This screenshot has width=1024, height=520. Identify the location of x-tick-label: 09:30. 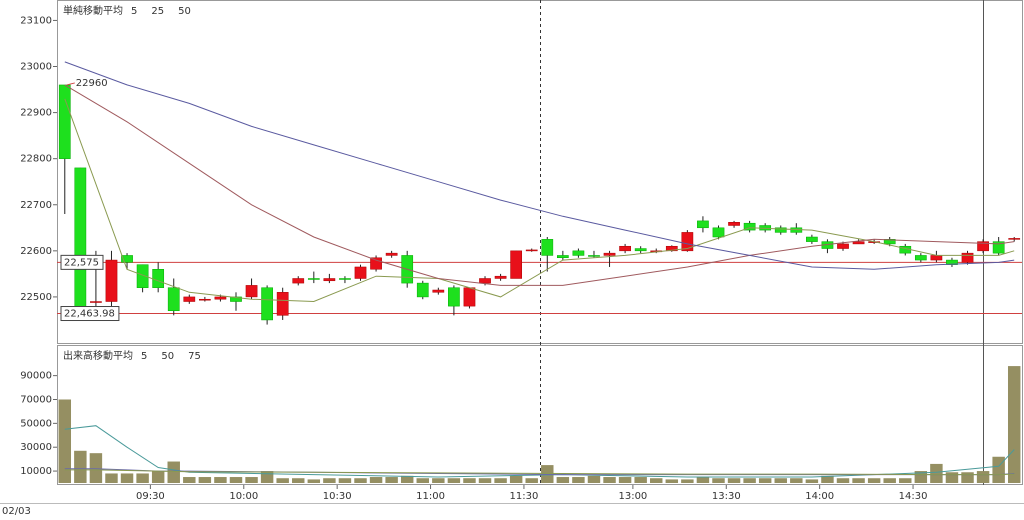
(150, 496).